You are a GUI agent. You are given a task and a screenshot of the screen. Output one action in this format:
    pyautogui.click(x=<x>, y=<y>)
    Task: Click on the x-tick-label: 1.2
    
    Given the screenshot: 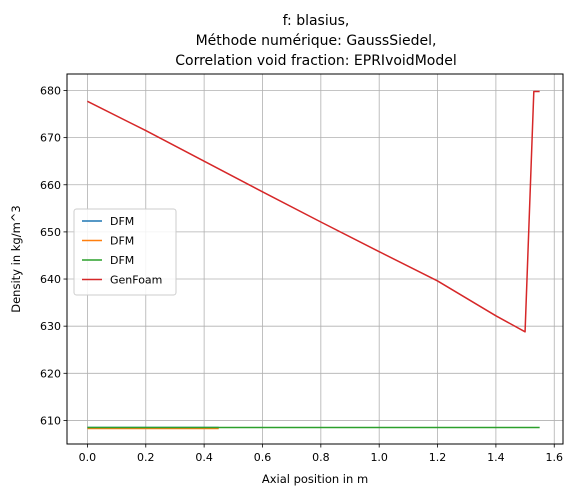 What is the action you would take?
    pyautogui.click(x=438, y=457)
    